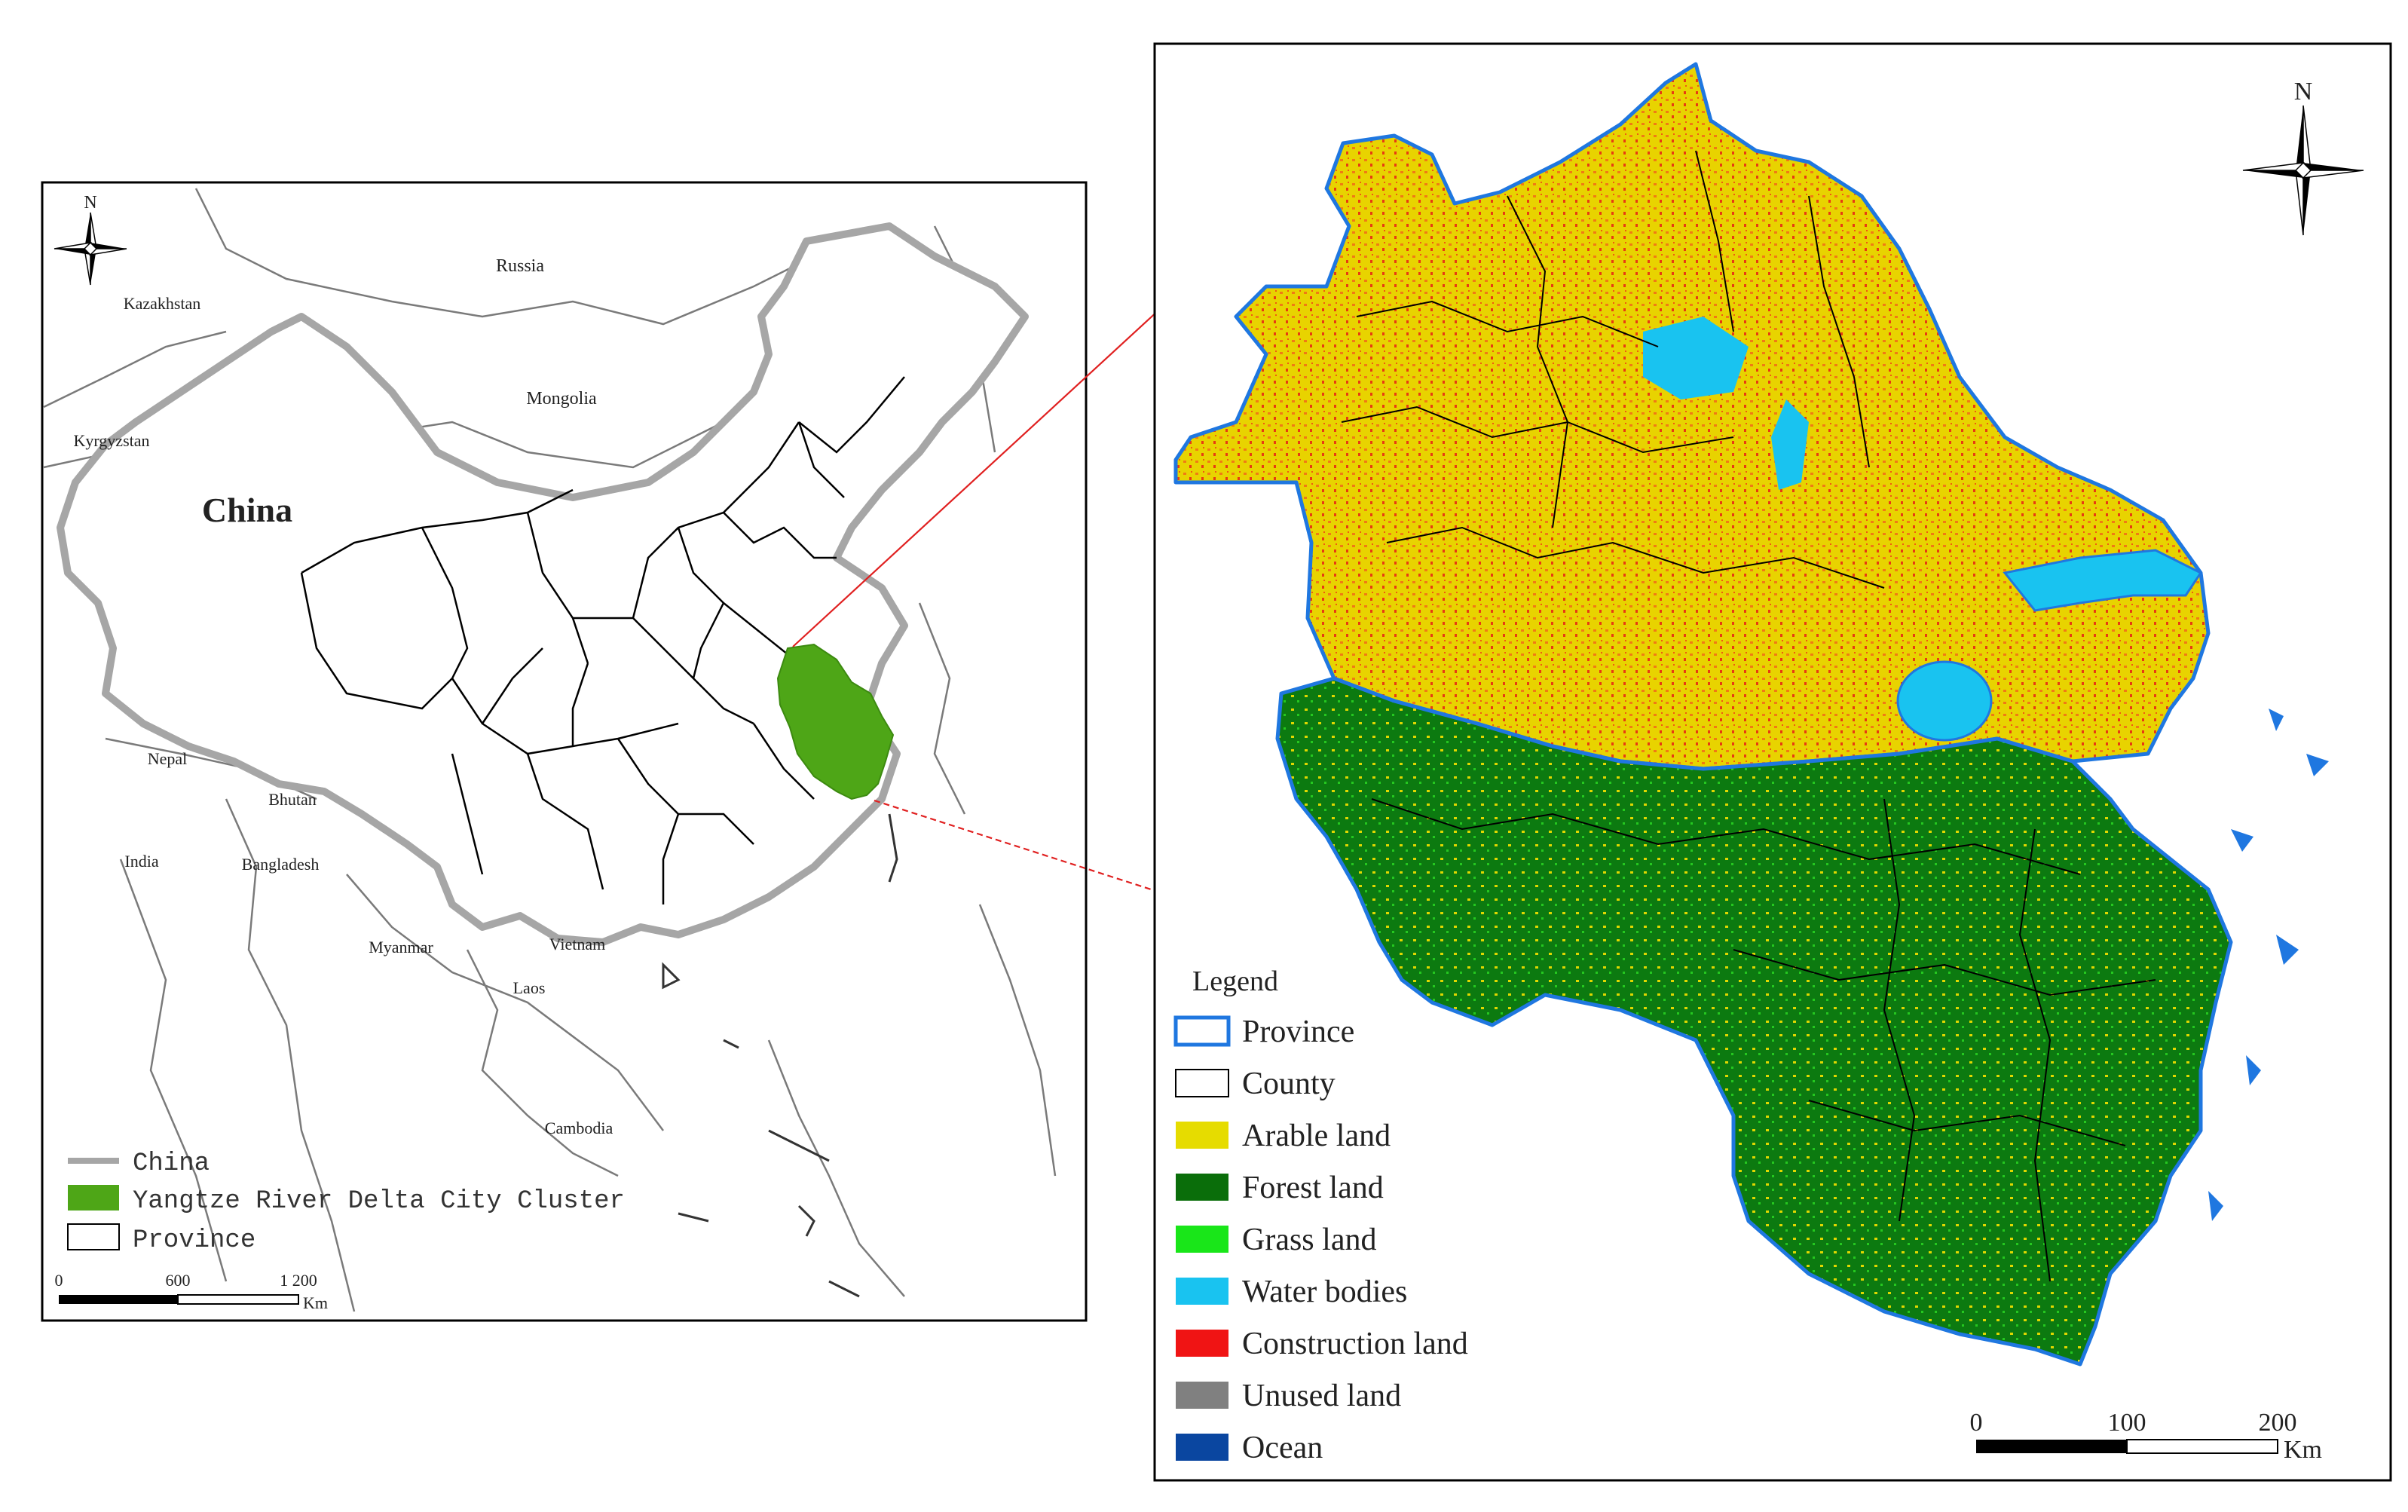 The width and height of the screenshot is (2408, 1512). I want to click on legend-swatch-grass-land, so click(1202, 1239).